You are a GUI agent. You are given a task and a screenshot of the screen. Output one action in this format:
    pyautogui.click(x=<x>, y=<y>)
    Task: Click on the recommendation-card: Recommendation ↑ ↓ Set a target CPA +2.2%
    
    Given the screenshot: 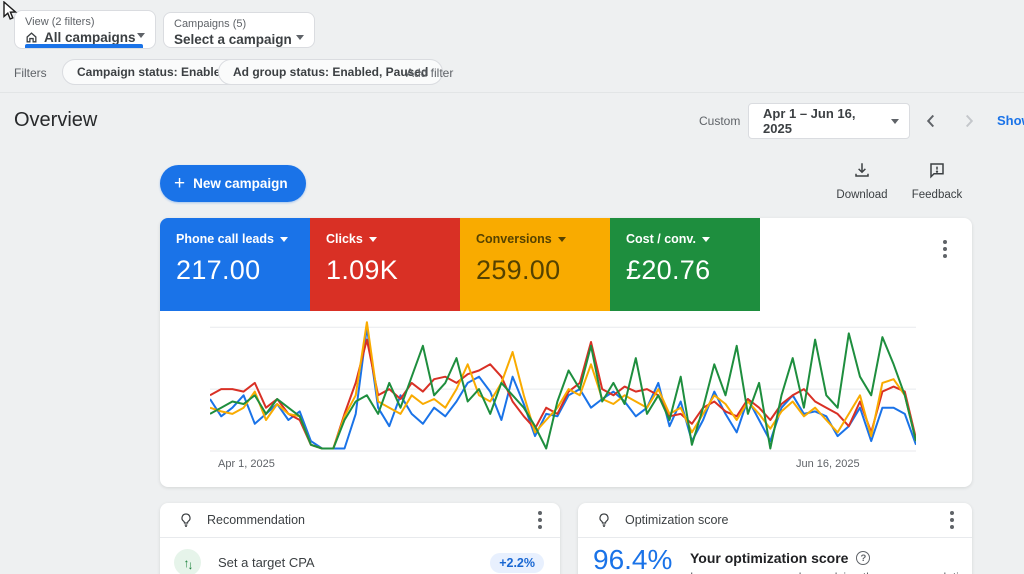 What is the action you would take?
    pyautogui.click(x=360, y=538)
    